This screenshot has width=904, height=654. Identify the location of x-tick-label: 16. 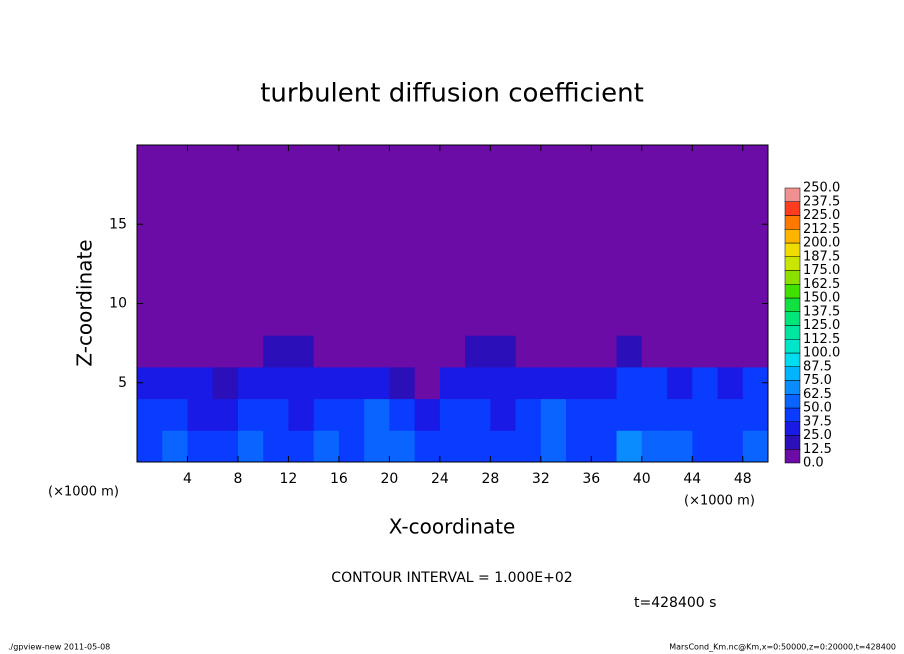
(339, 479).